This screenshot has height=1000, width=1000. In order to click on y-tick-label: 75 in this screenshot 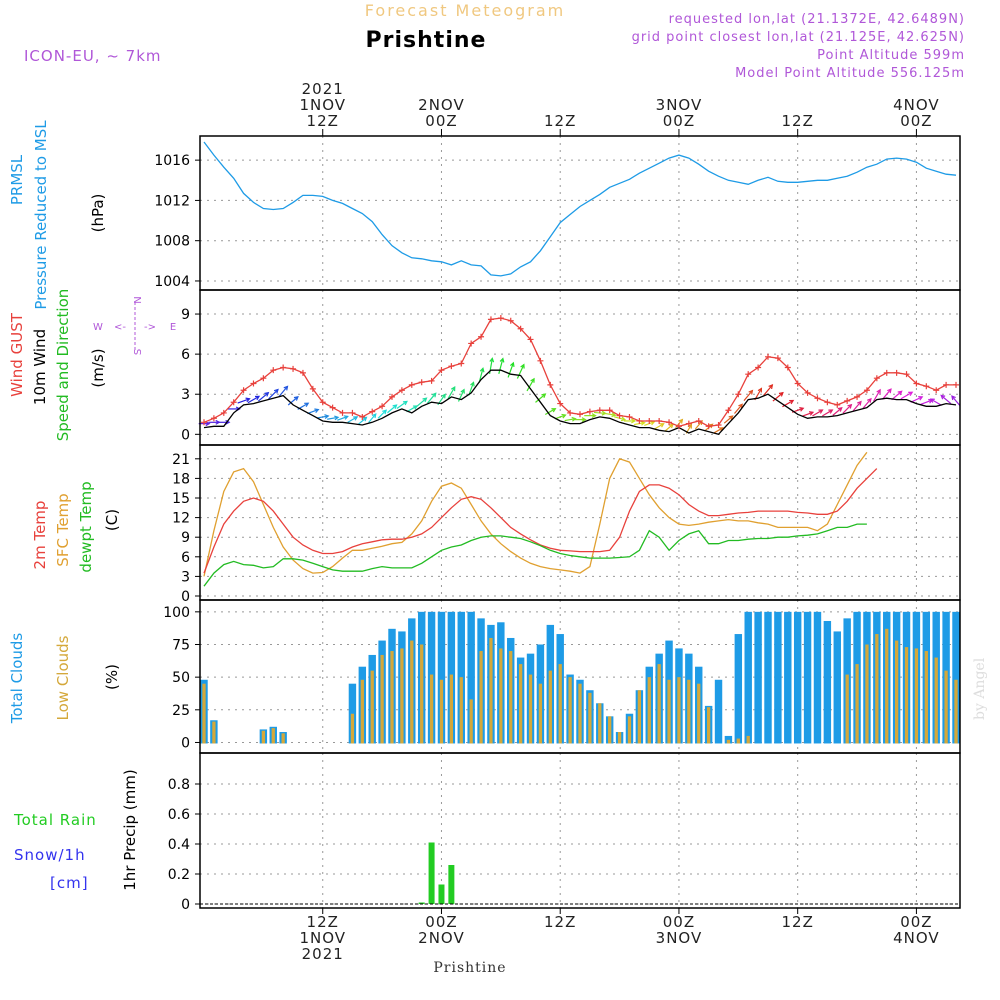, I will do `click(181, 645)`.